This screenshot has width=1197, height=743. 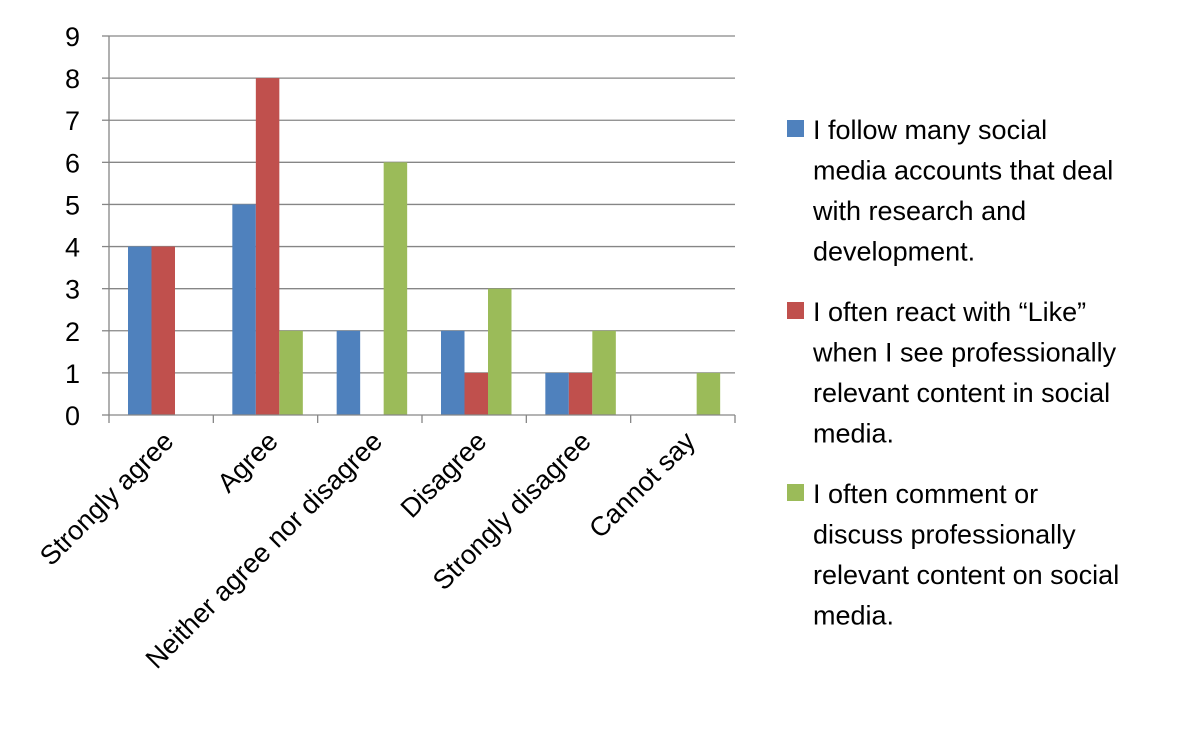 What do you see at coordinates (949, 312) in the screenshot?
I see `legend-label-line: I often react with “Like”` at bounding box center [949, 312].